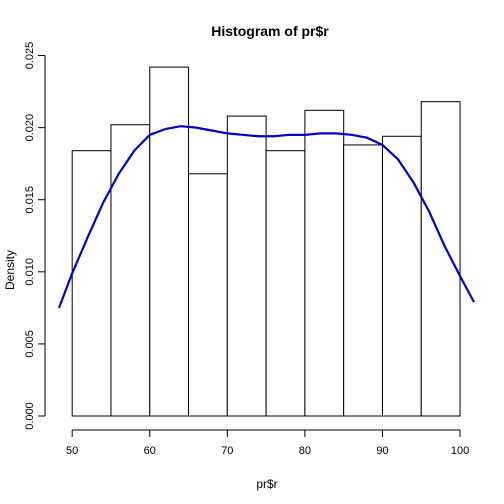 The image size is (504, 504). Describe the element at coordinates (150, 451) in the screenshot. I see `x-tick-label: 60` at that location.